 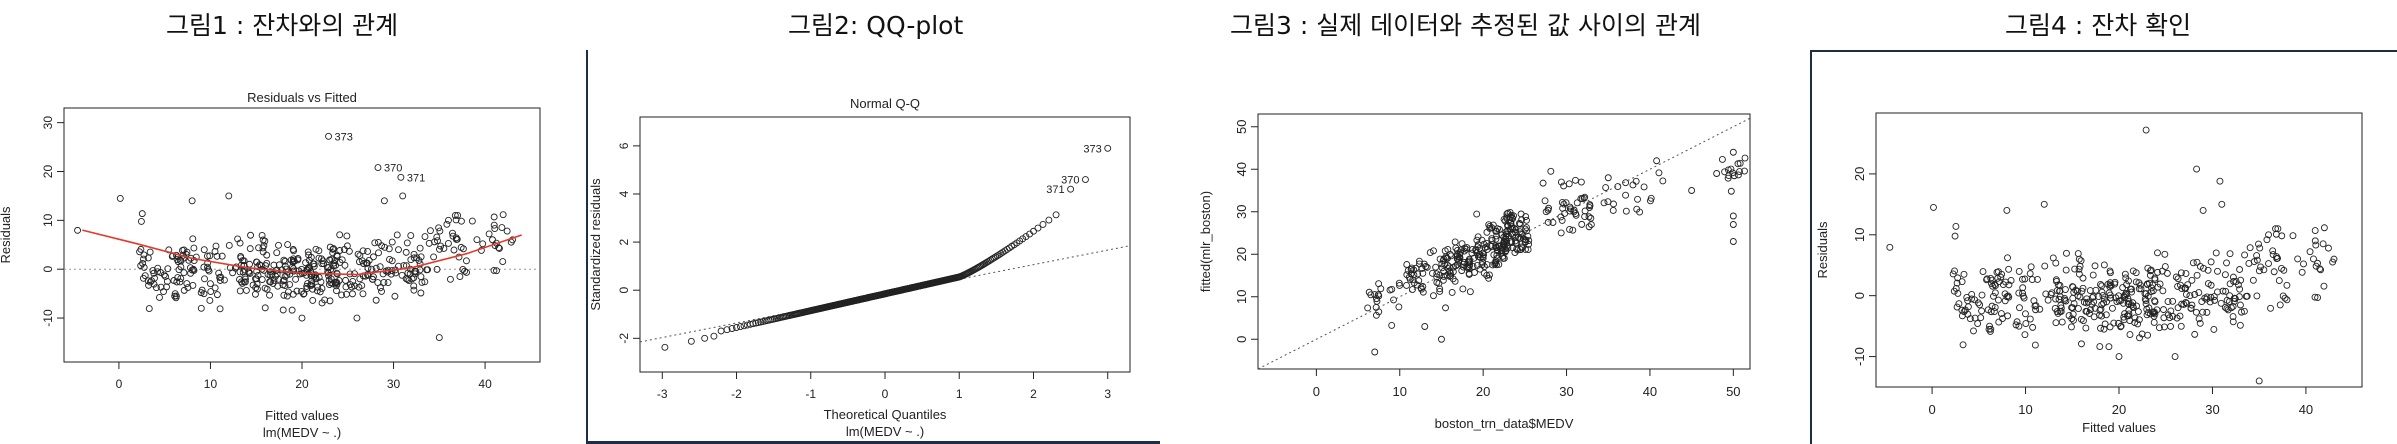 What do you see at coordinates (2103, 51) in the screenshot?
I see `panel-4-top-border` at bounding box center [2103, 51].